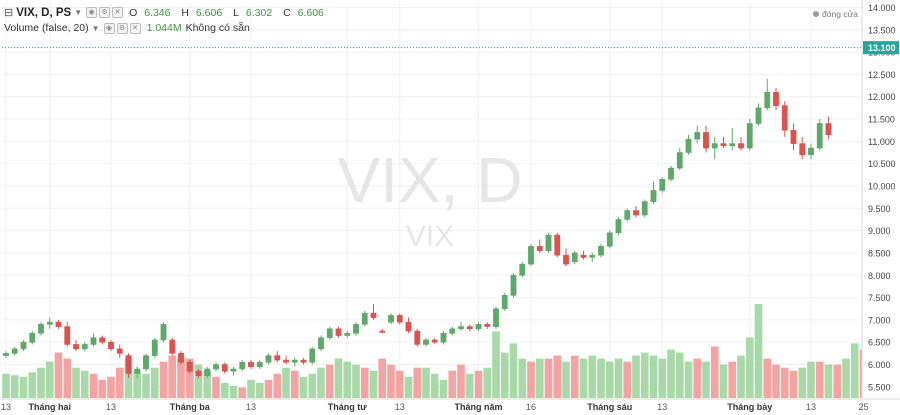 The image size is (900, 415). Describe the element at coordinates (882, 164) in the screenshot. I see `price-tick-label: 10.500` at that location.